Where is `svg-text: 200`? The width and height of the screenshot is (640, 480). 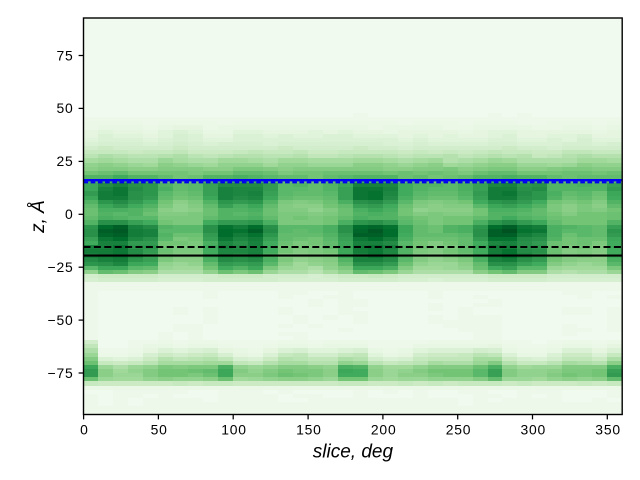
svg-text: 200 is located at coordinates (384, 429).